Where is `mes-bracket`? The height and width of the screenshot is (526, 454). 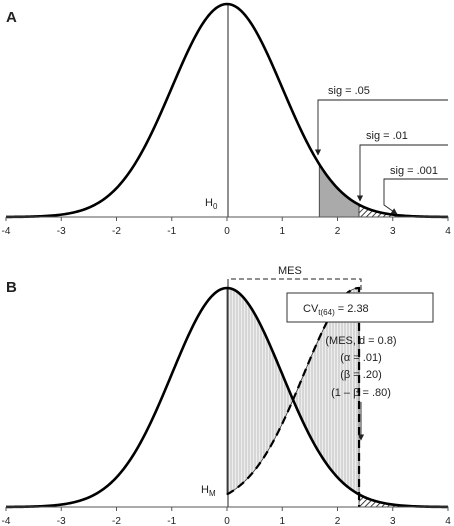
mes-bracket is located at coordinates (294, 285).